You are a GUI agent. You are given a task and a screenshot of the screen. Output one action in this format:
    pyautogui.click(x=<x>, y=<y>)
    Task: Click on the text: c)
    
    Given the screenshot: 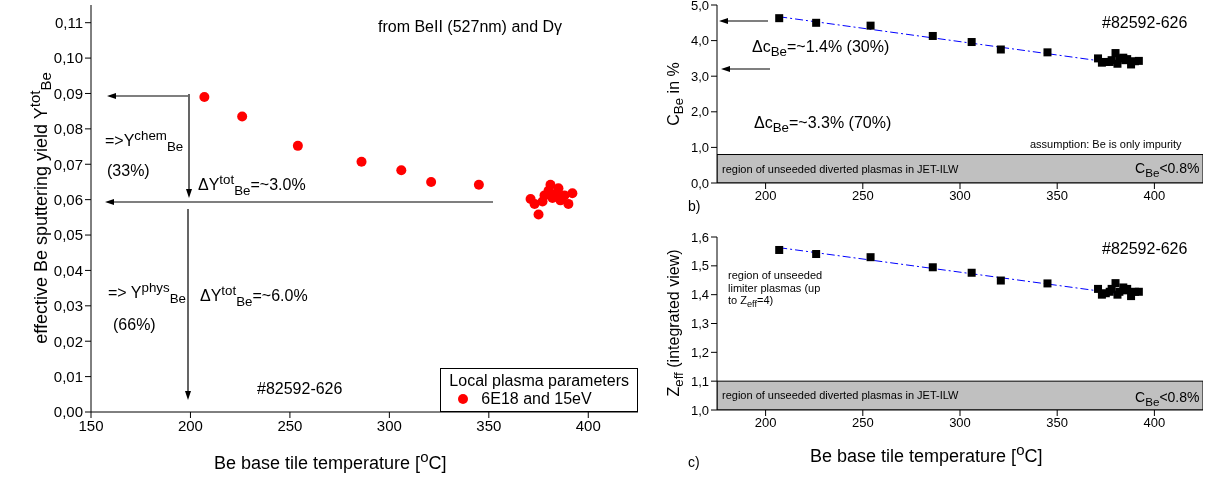 What is the action you would take?
    pyautogui.click(x=694, y=462)
    